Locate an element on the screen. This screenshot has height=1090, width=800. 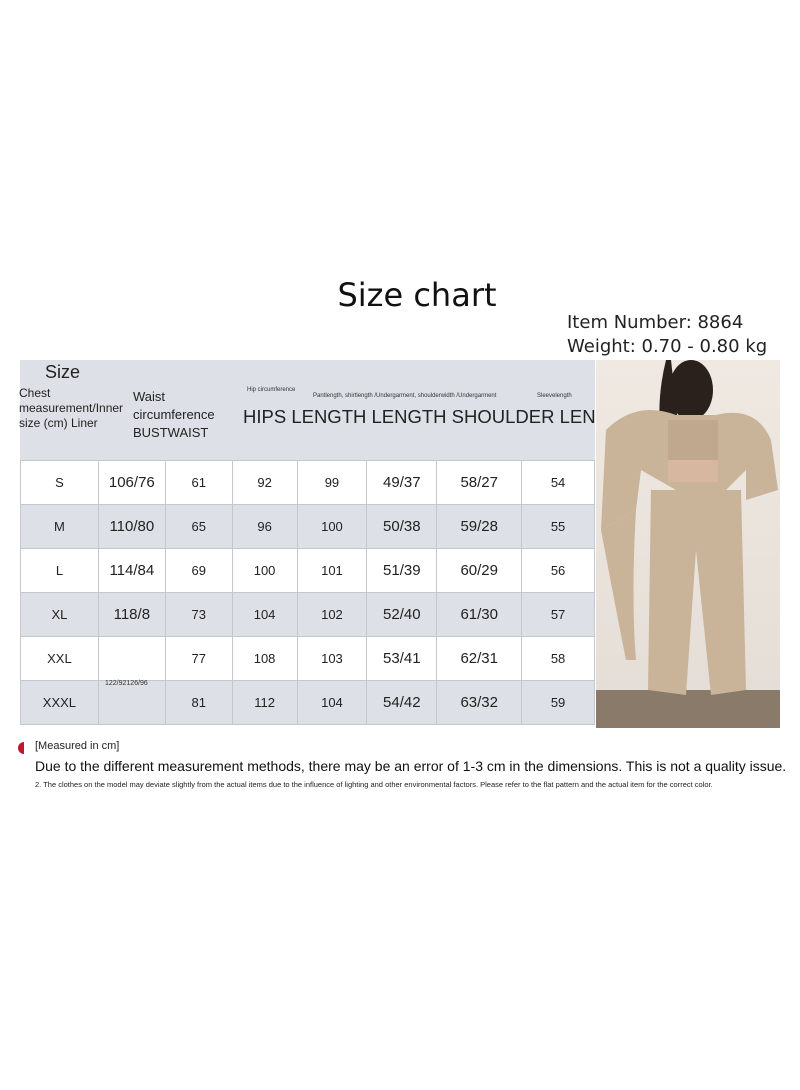
table-header is located at coordinates (307, 410).